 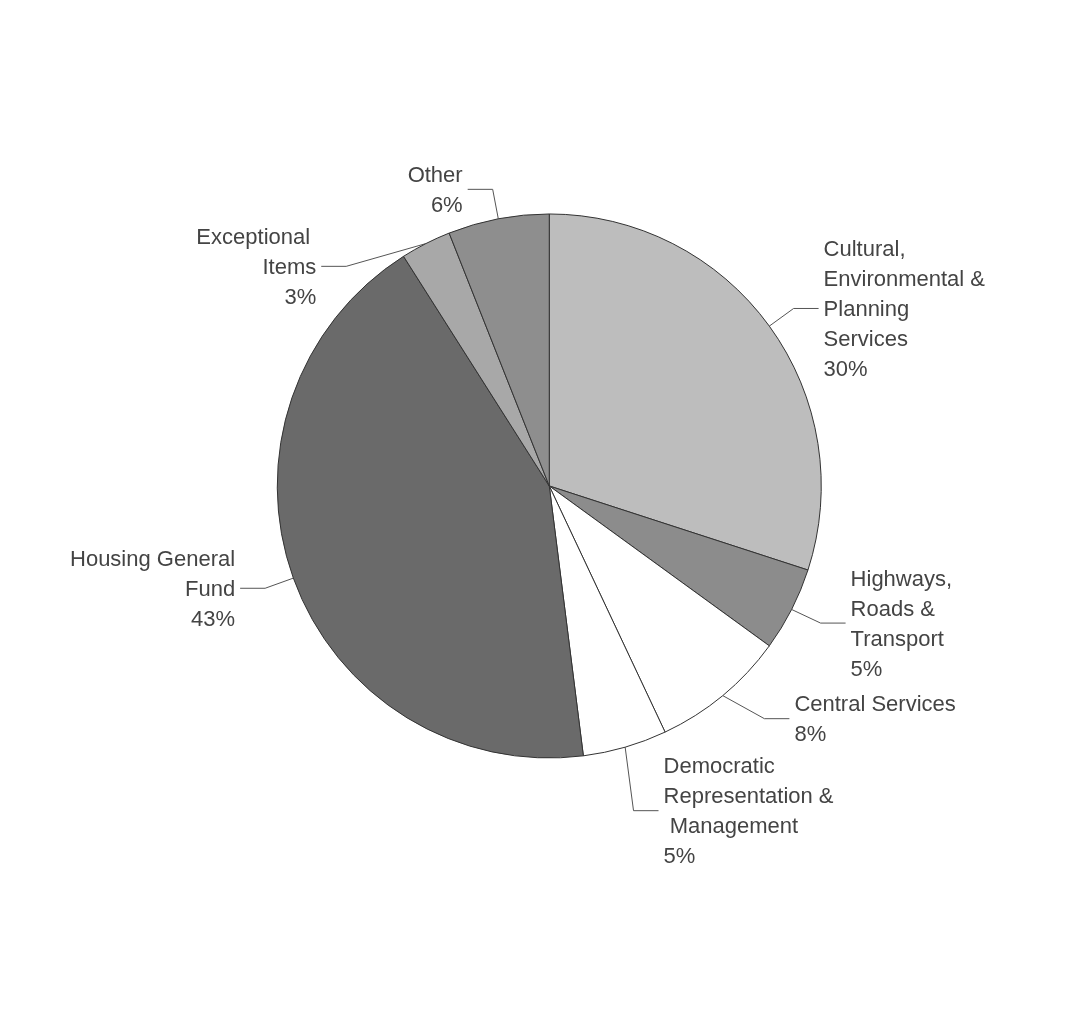 What do you see at coordinates (904, 608) in the screenshot?
I see `slice-label: Highways, Roads & Transport` at bounding box center [904, 608].